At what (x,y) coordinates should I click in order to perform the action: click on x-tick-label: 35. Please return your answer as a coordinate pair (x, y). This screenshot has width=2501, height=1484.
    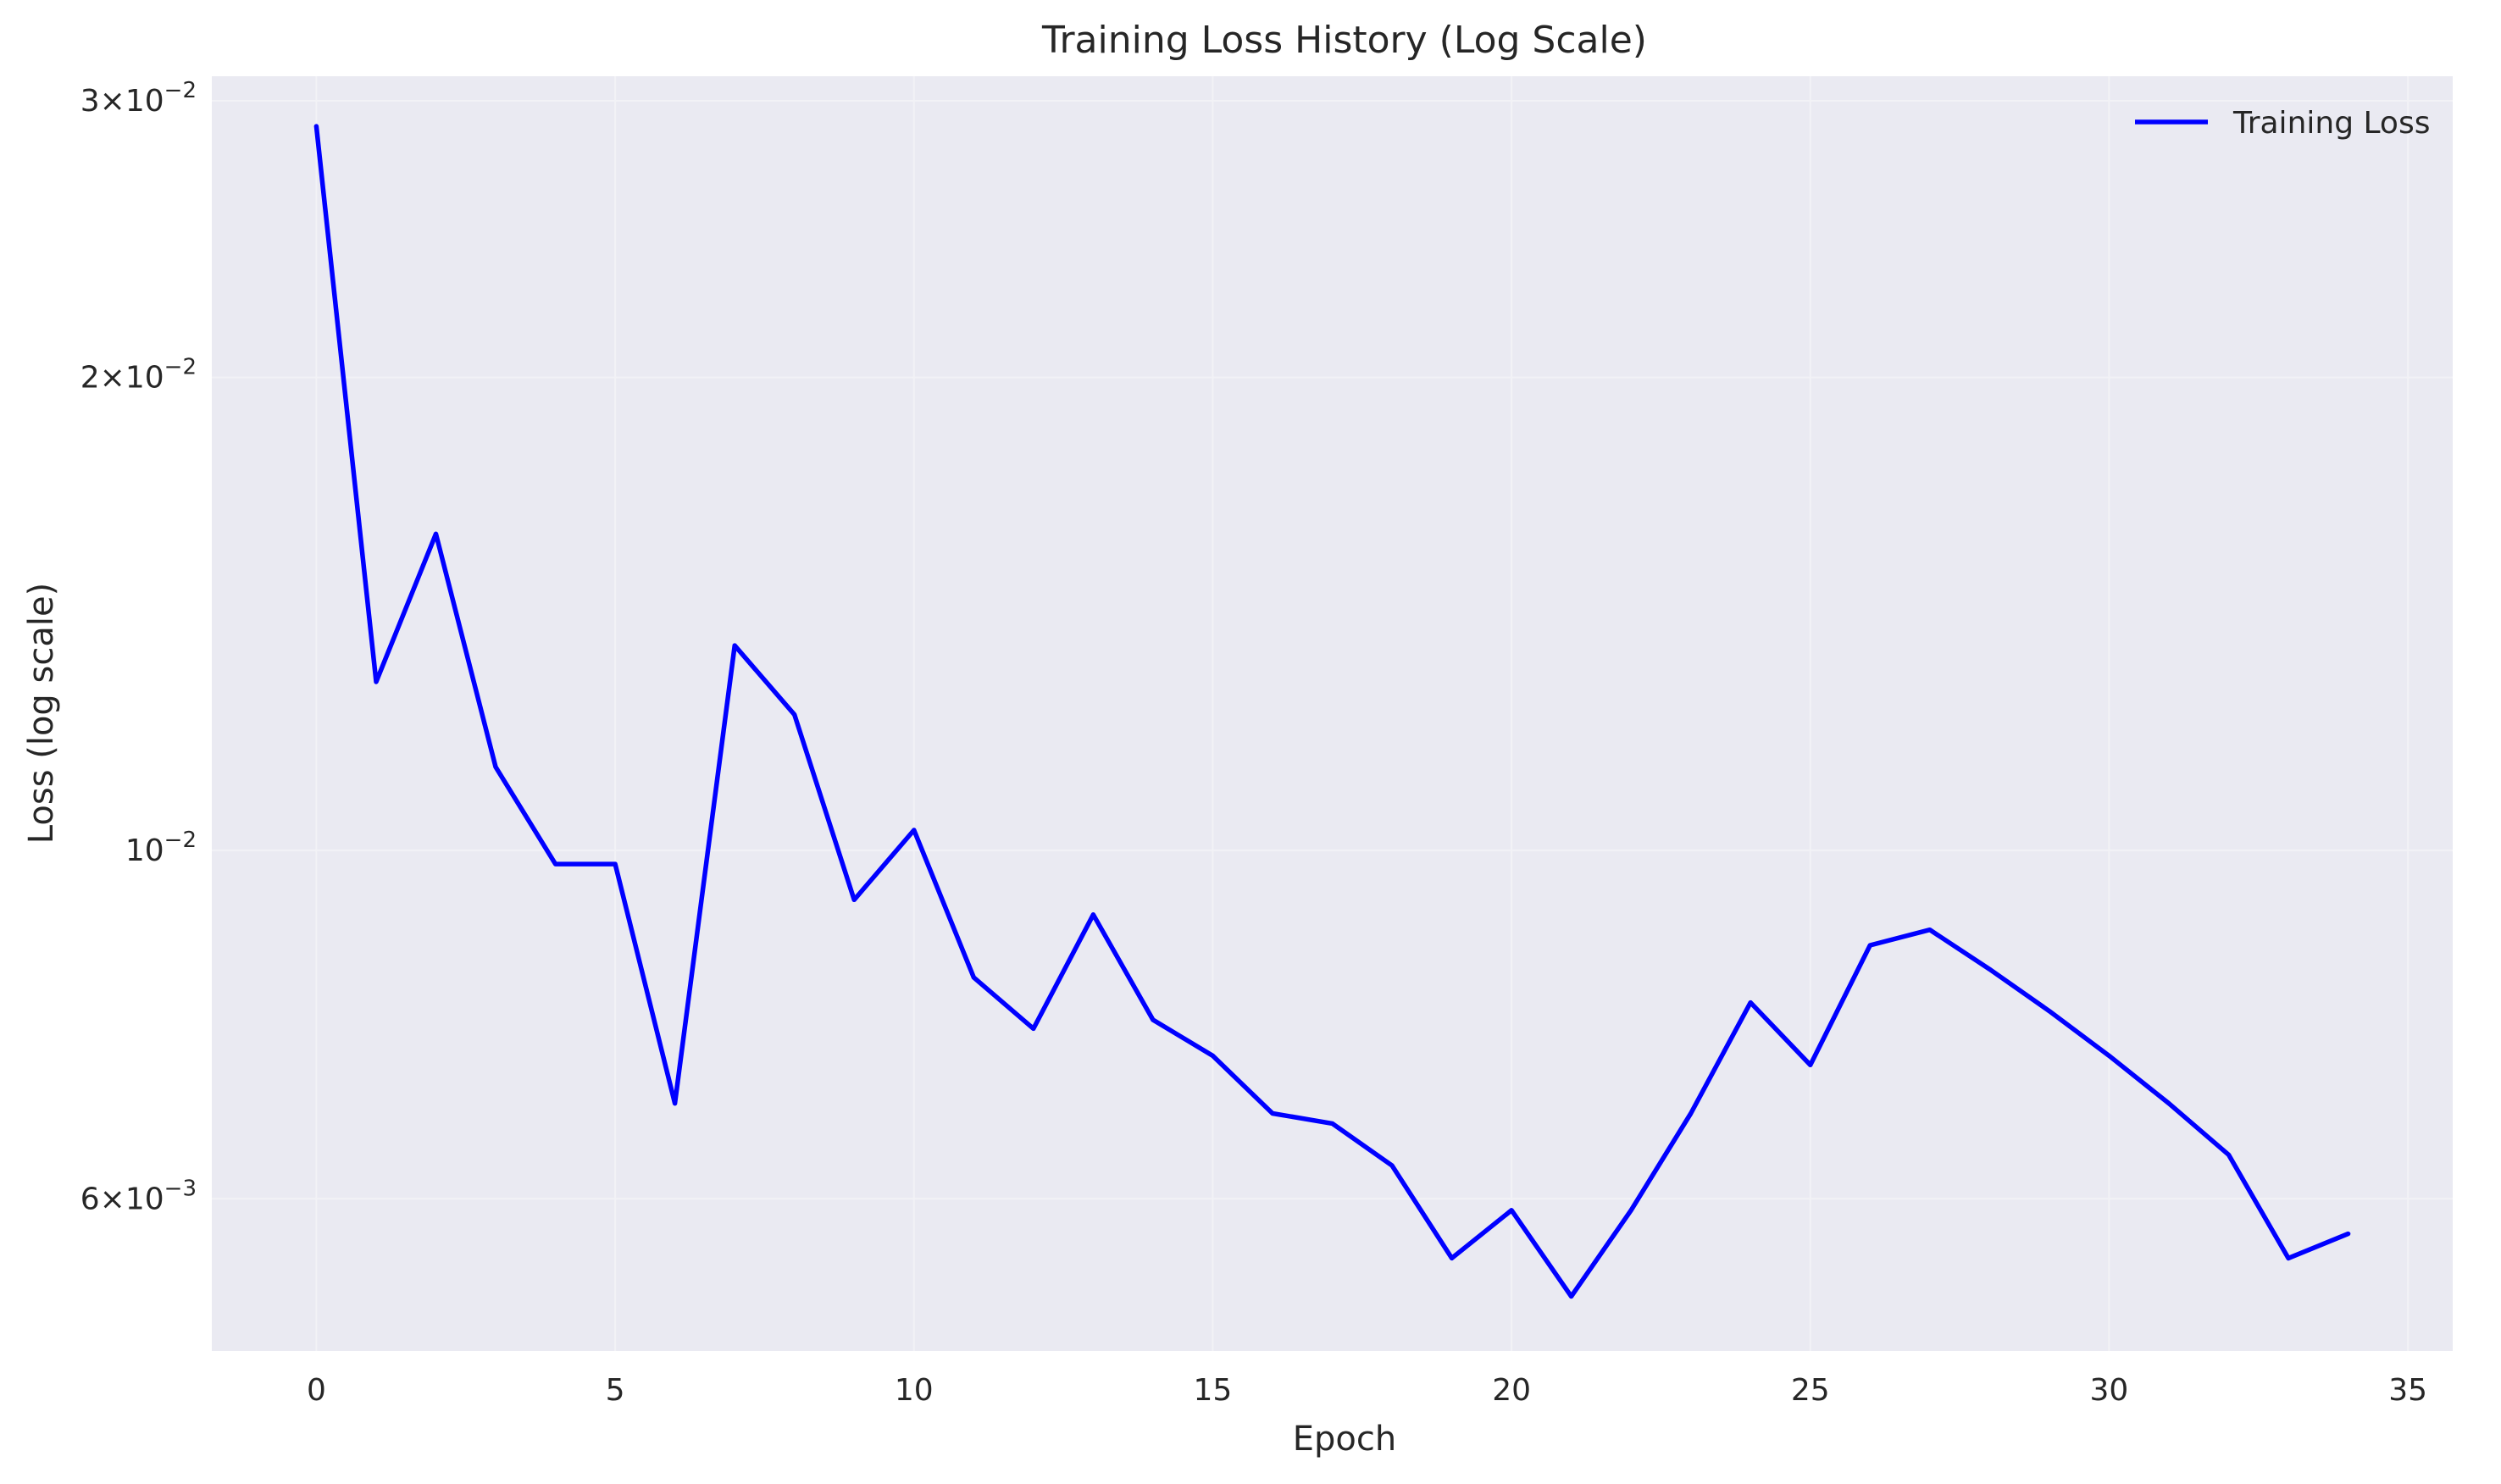
    Looking at the image, I should click on (2407, 1390).